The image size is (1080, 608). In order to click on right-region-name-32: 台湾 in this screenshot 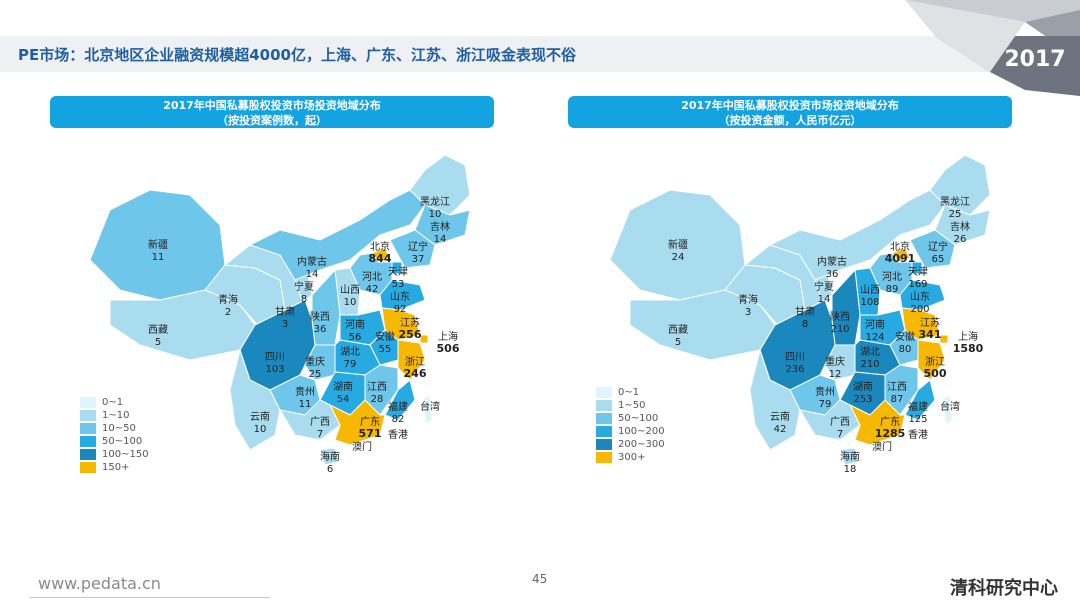, I will do `click(950, 406)`.